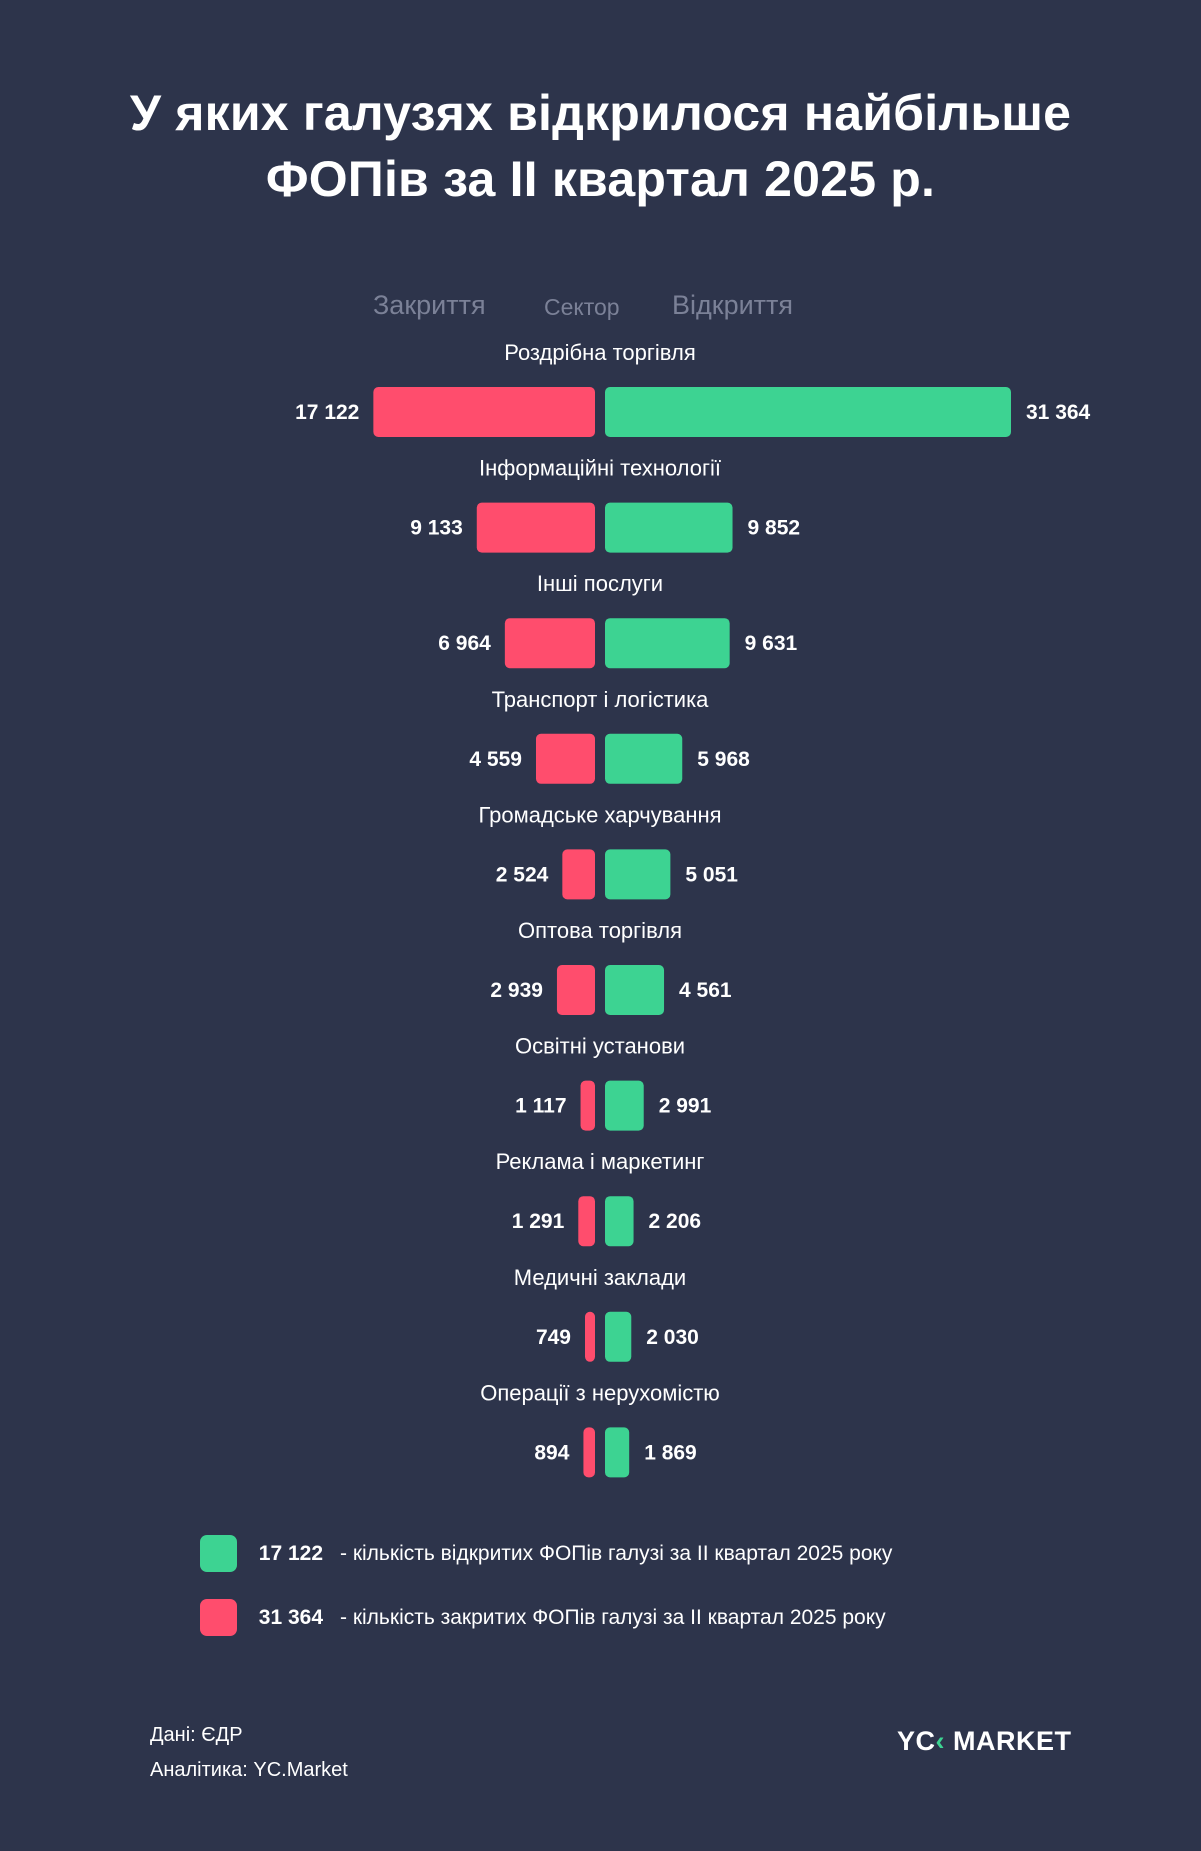 This screenshot has width=1201, height=1851. What do you see at coordinates (1058, 412) in the screenshot?
I see `value-label-opened: 31 364` at bounding box center [1058, 412].